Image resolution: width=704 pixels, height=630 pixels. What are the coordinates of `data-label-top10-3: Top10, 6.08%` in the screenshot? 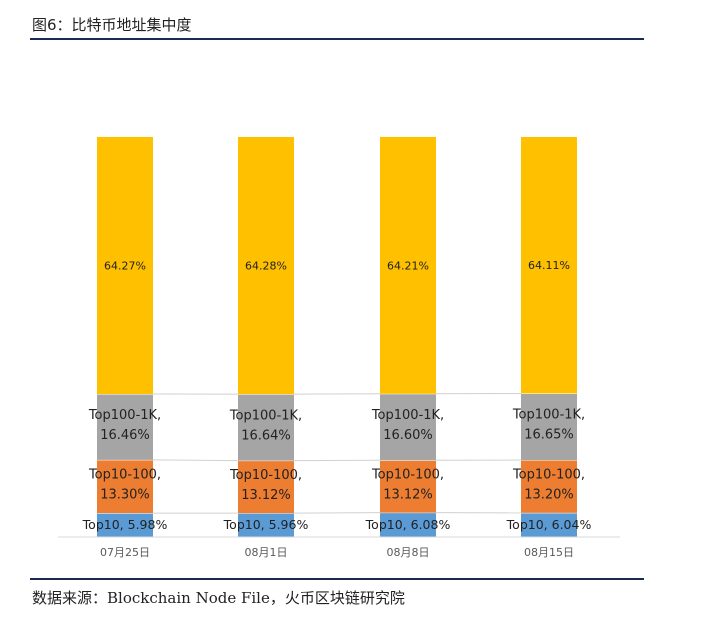 It's located at (408, 524).